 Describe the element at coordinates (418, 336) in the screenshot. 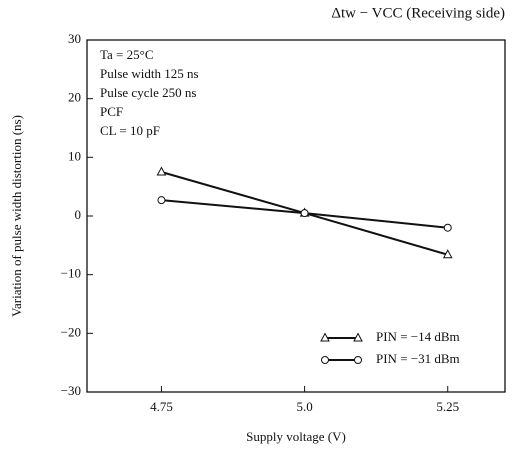

I see `legend-label: PIN = −14 dBm` at that location.